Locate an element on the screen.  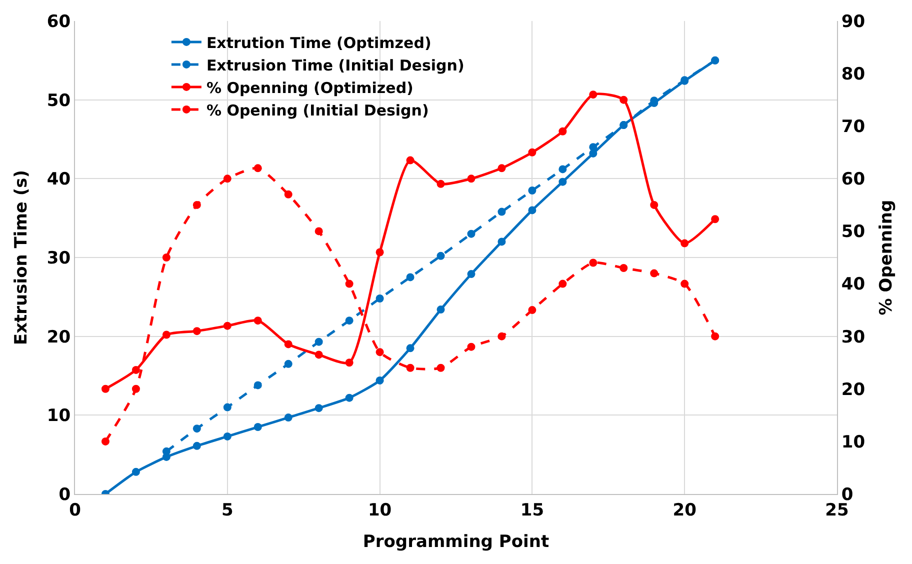
y2-tick-label: 40 is located at coordinates (853, 284).